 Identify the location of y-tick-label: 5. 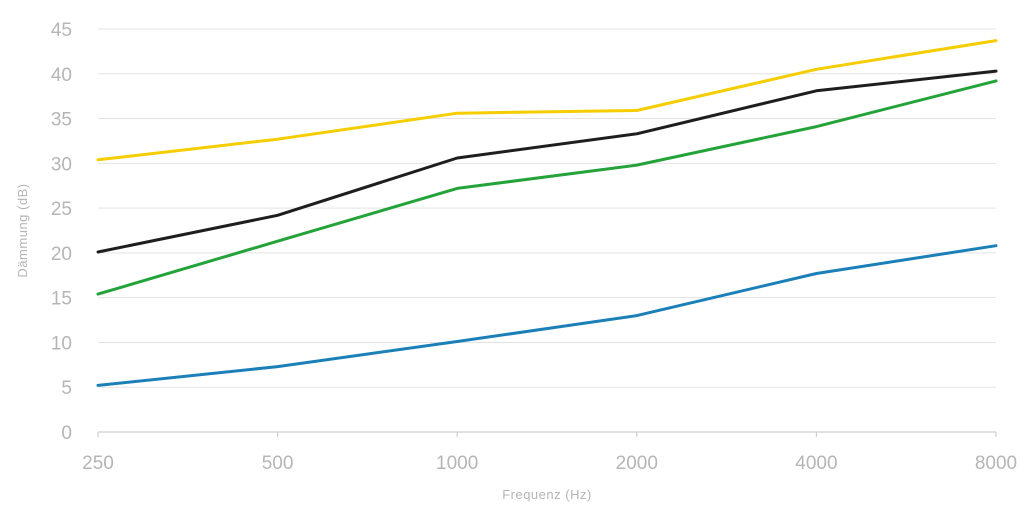
(66, 388).